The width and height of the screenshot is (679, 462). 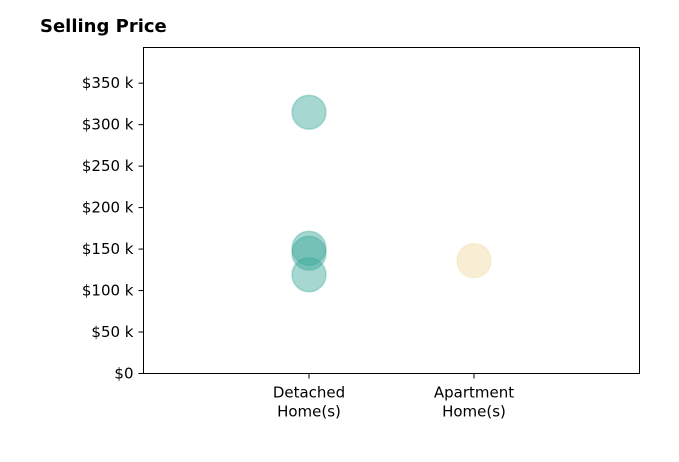 I want to click on marks-layer, so click(x=391, y=193).